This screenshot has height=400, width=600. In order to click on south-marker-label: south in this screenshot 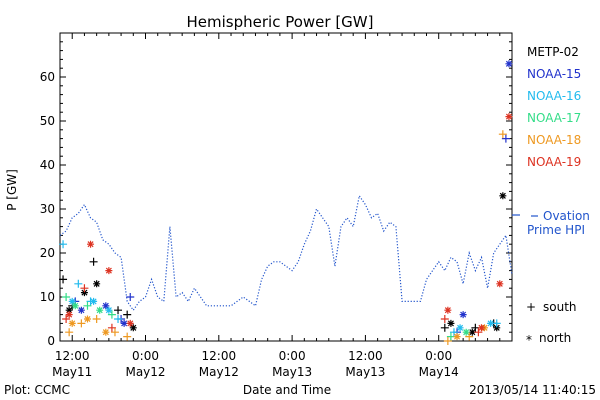, I will do `click(560, 307)`.